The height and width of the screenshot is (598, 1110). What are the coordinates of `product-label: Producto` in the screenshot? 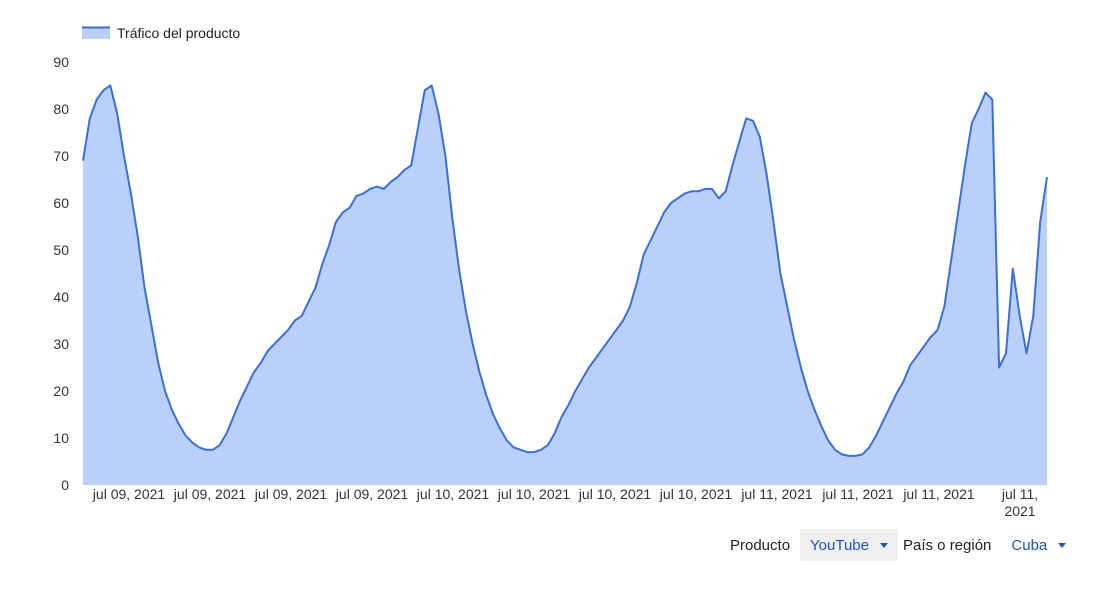 It's located at (760, 545).